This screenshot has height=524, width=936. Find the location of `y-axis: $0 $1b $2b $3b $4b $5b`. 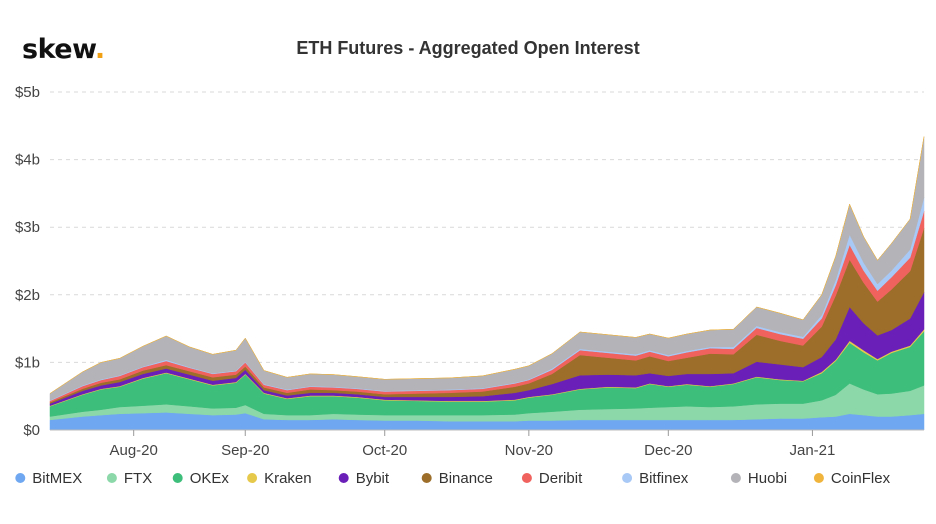

y-axis: $0 $1b $2b $3b $4b $5b is located at coordinates (27, 261).